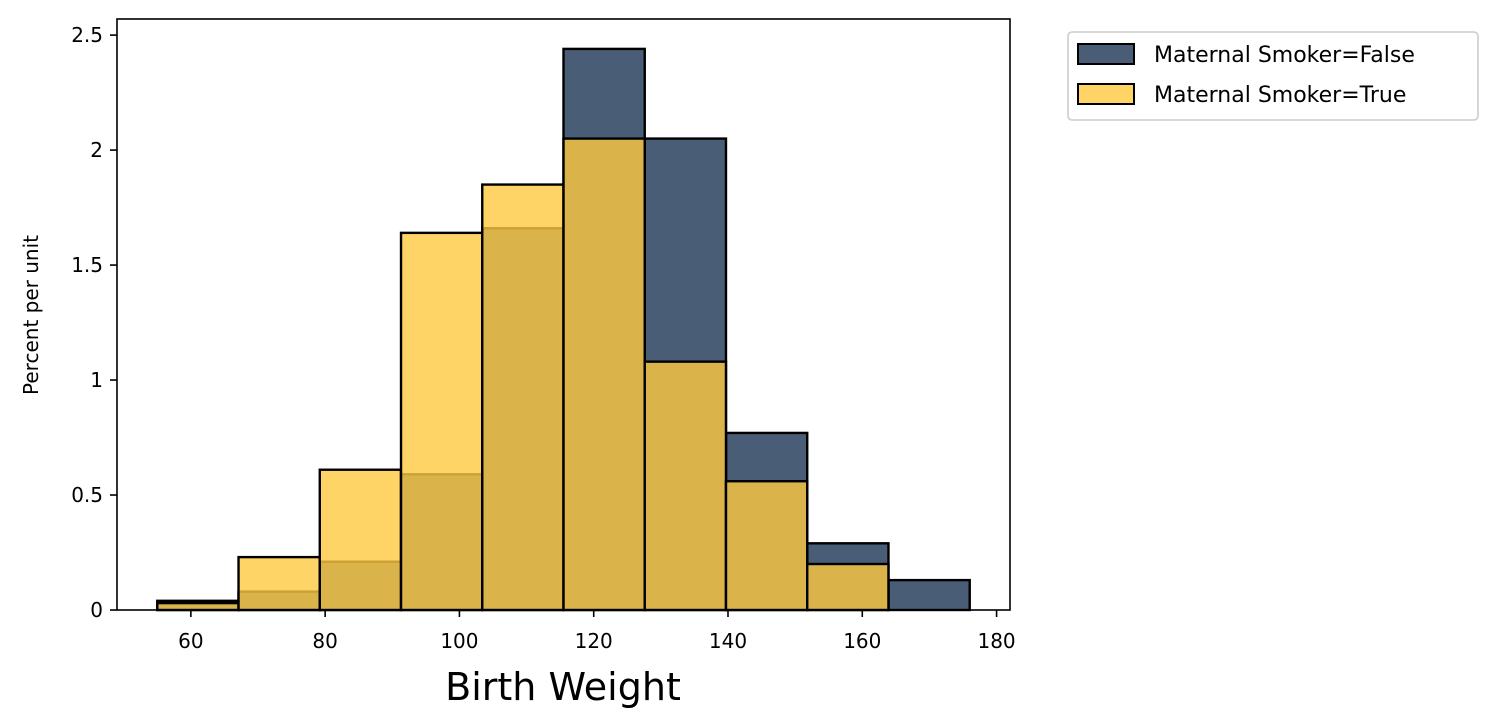 Image resolution: width=1498 pixels, height=727 pixels. Describe the element at coordinates (87, 265) in the screenshot. I see `y-tick-label: 1.5` at that location.